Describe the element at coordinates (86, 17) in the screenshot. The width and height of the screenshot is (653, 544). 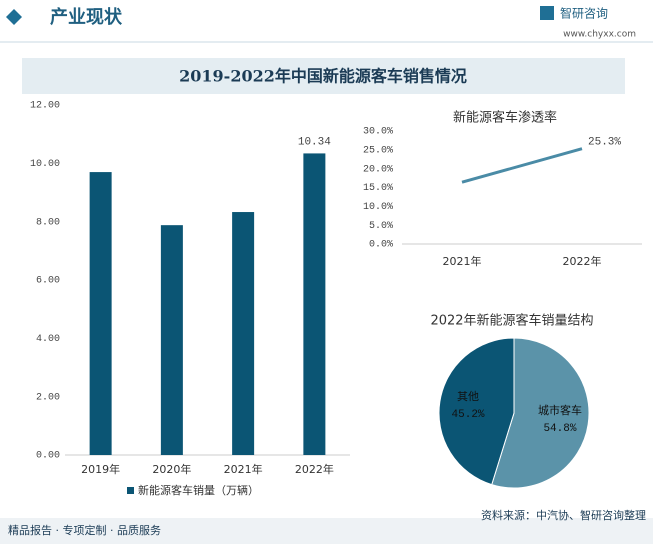
I see `header-title: 产业现状` at that location.